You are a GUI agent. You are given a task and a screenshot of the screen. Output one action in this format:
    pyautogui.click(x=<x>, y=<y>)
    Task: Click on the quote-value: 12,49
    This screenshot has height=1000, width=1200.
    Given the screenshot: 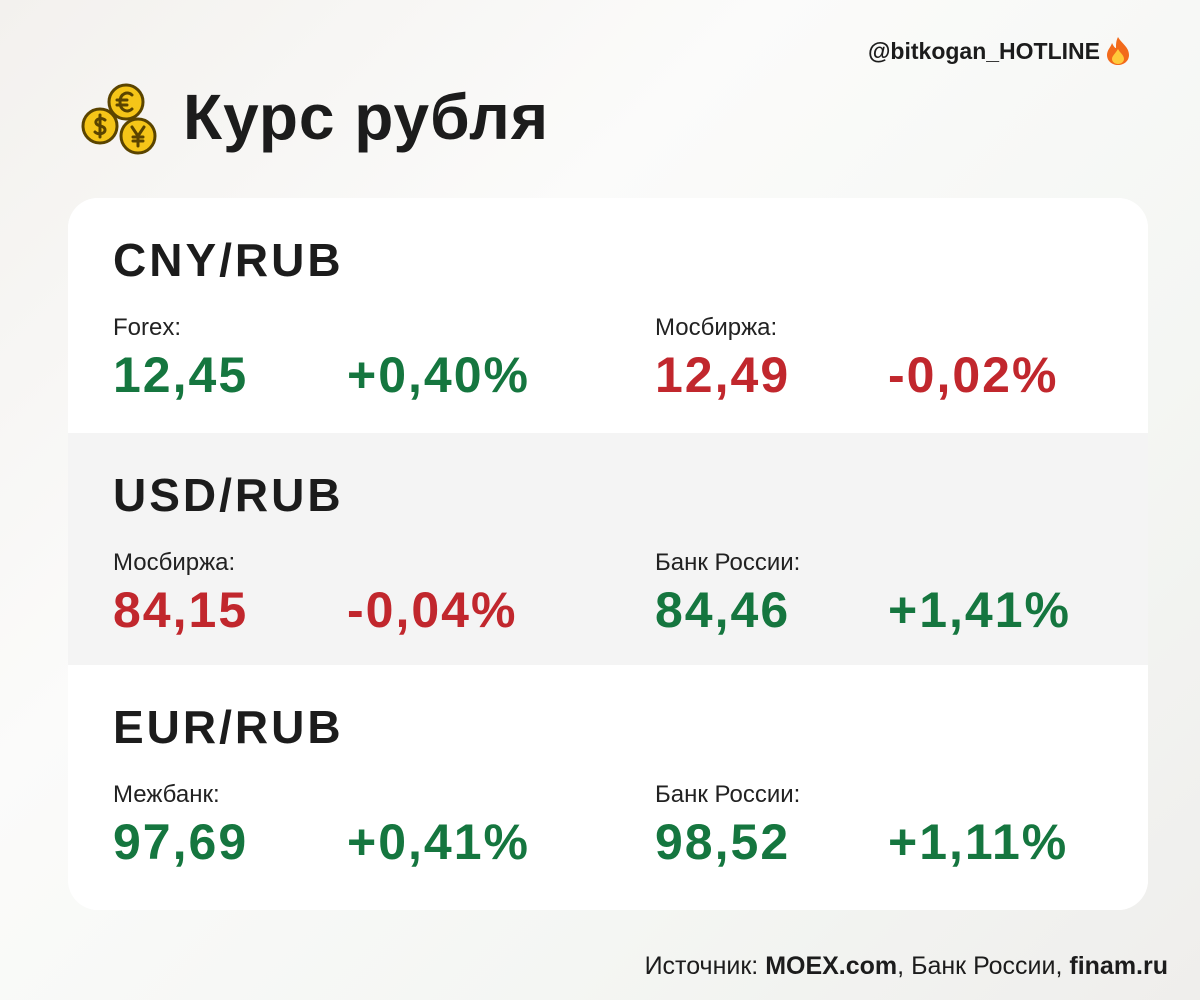 What is the action you would take?
    pyautogui.click(x=723, y=375)
    